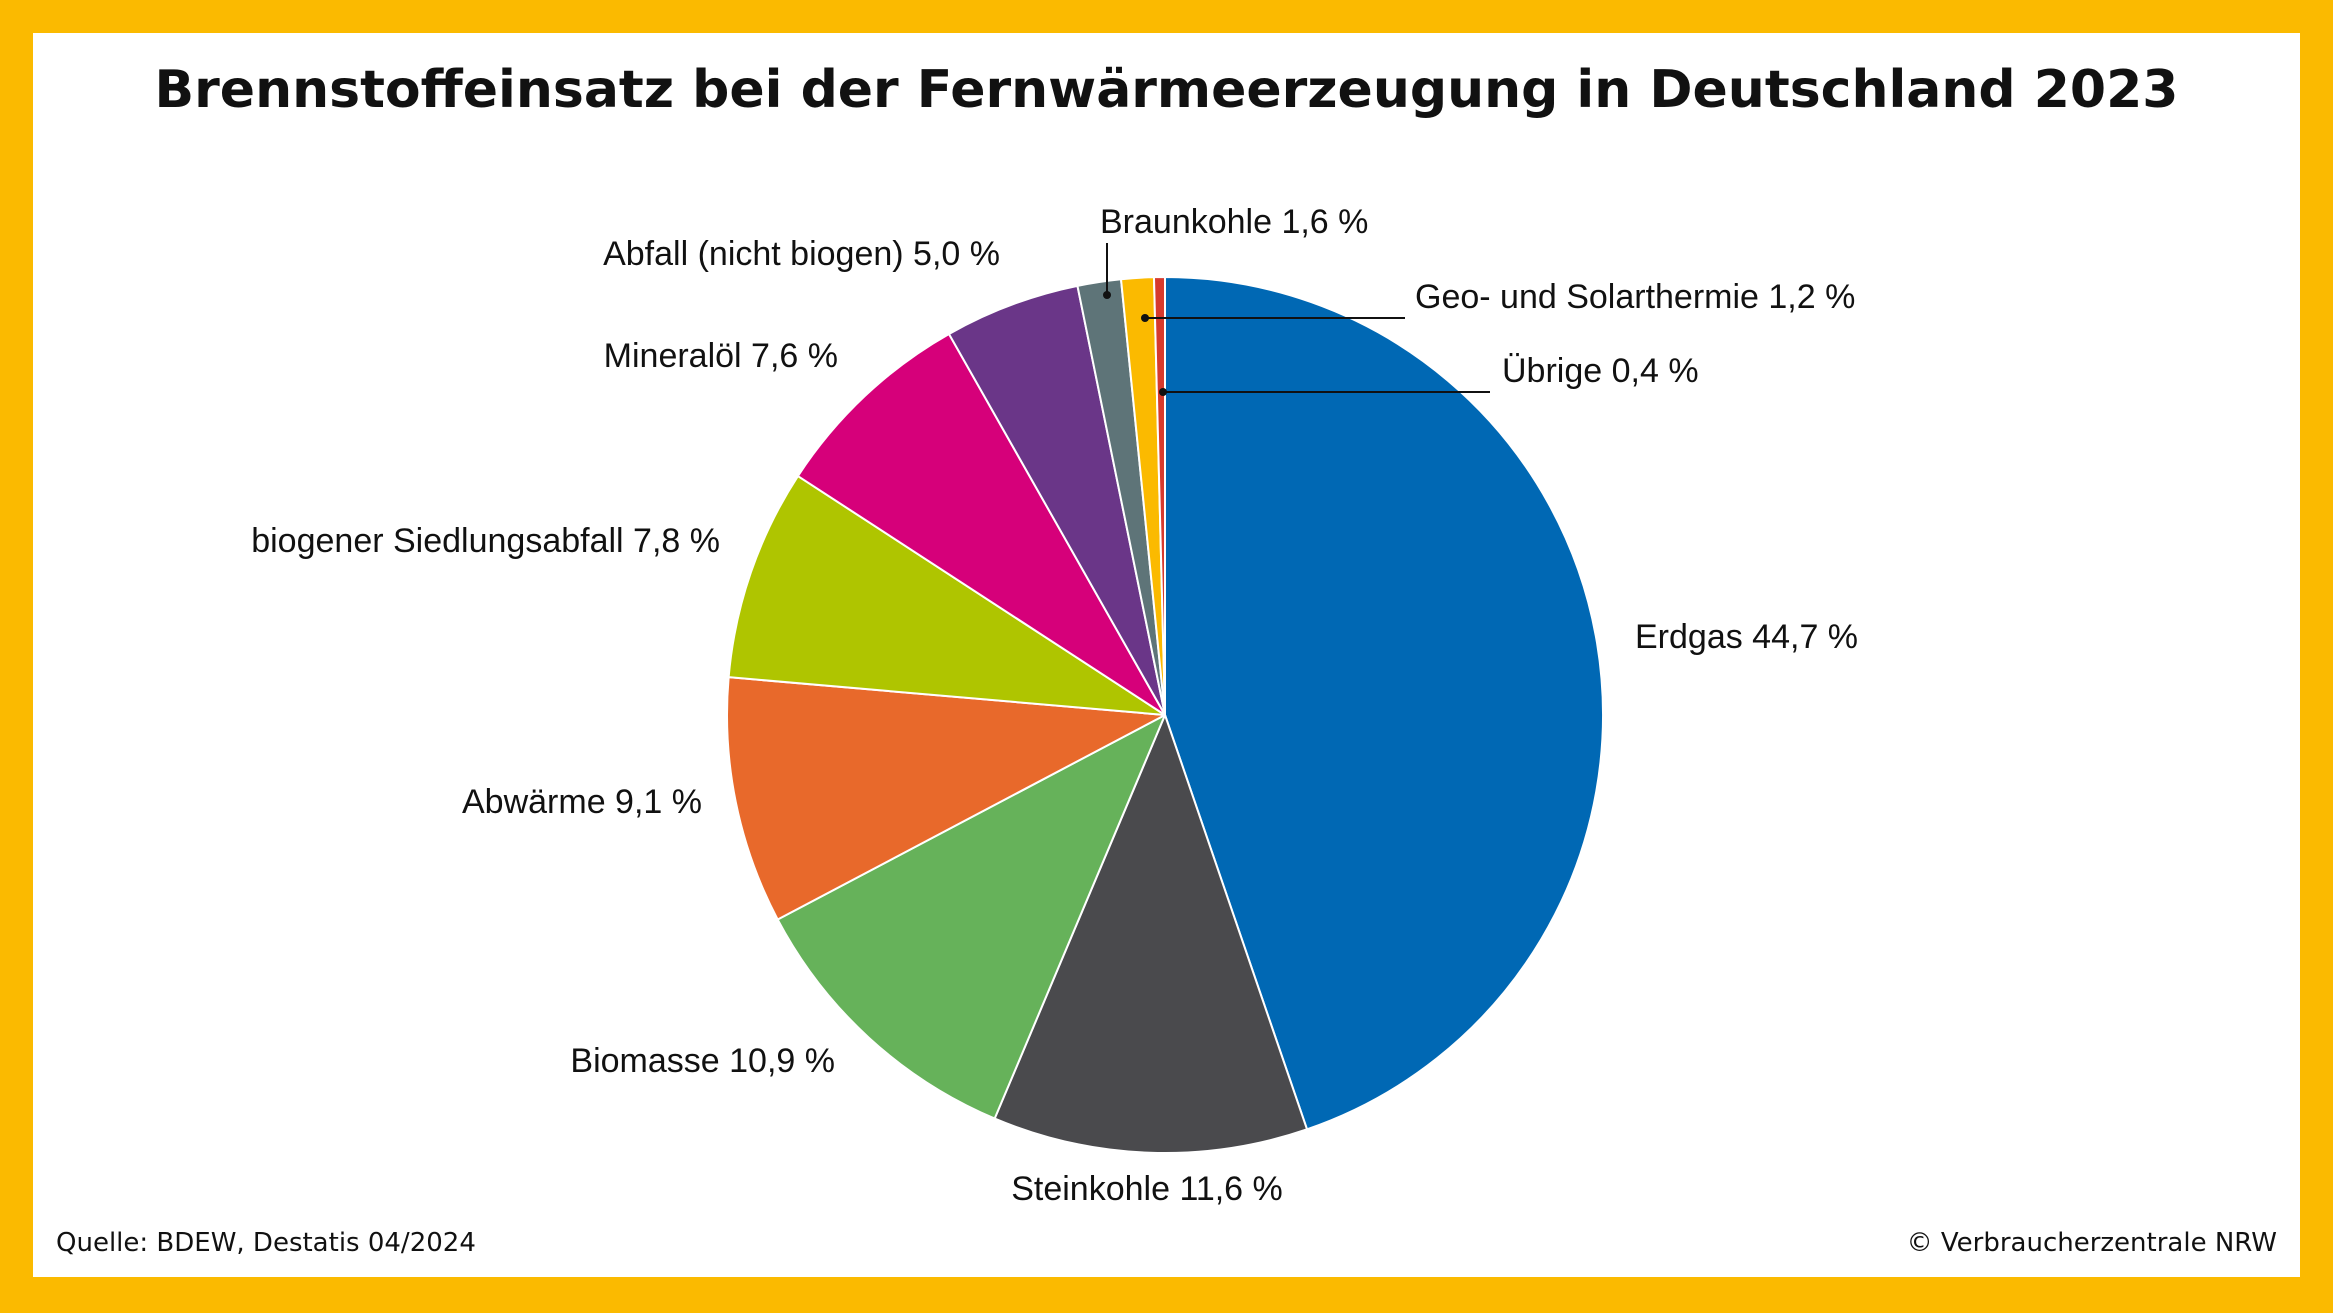 The height and width of the screenshot is (1313, 2333). What do you see at coordinates (946, 798) in the screenshot?
I see `pie-slice-abwaerme` at bounding box center [946, 798].